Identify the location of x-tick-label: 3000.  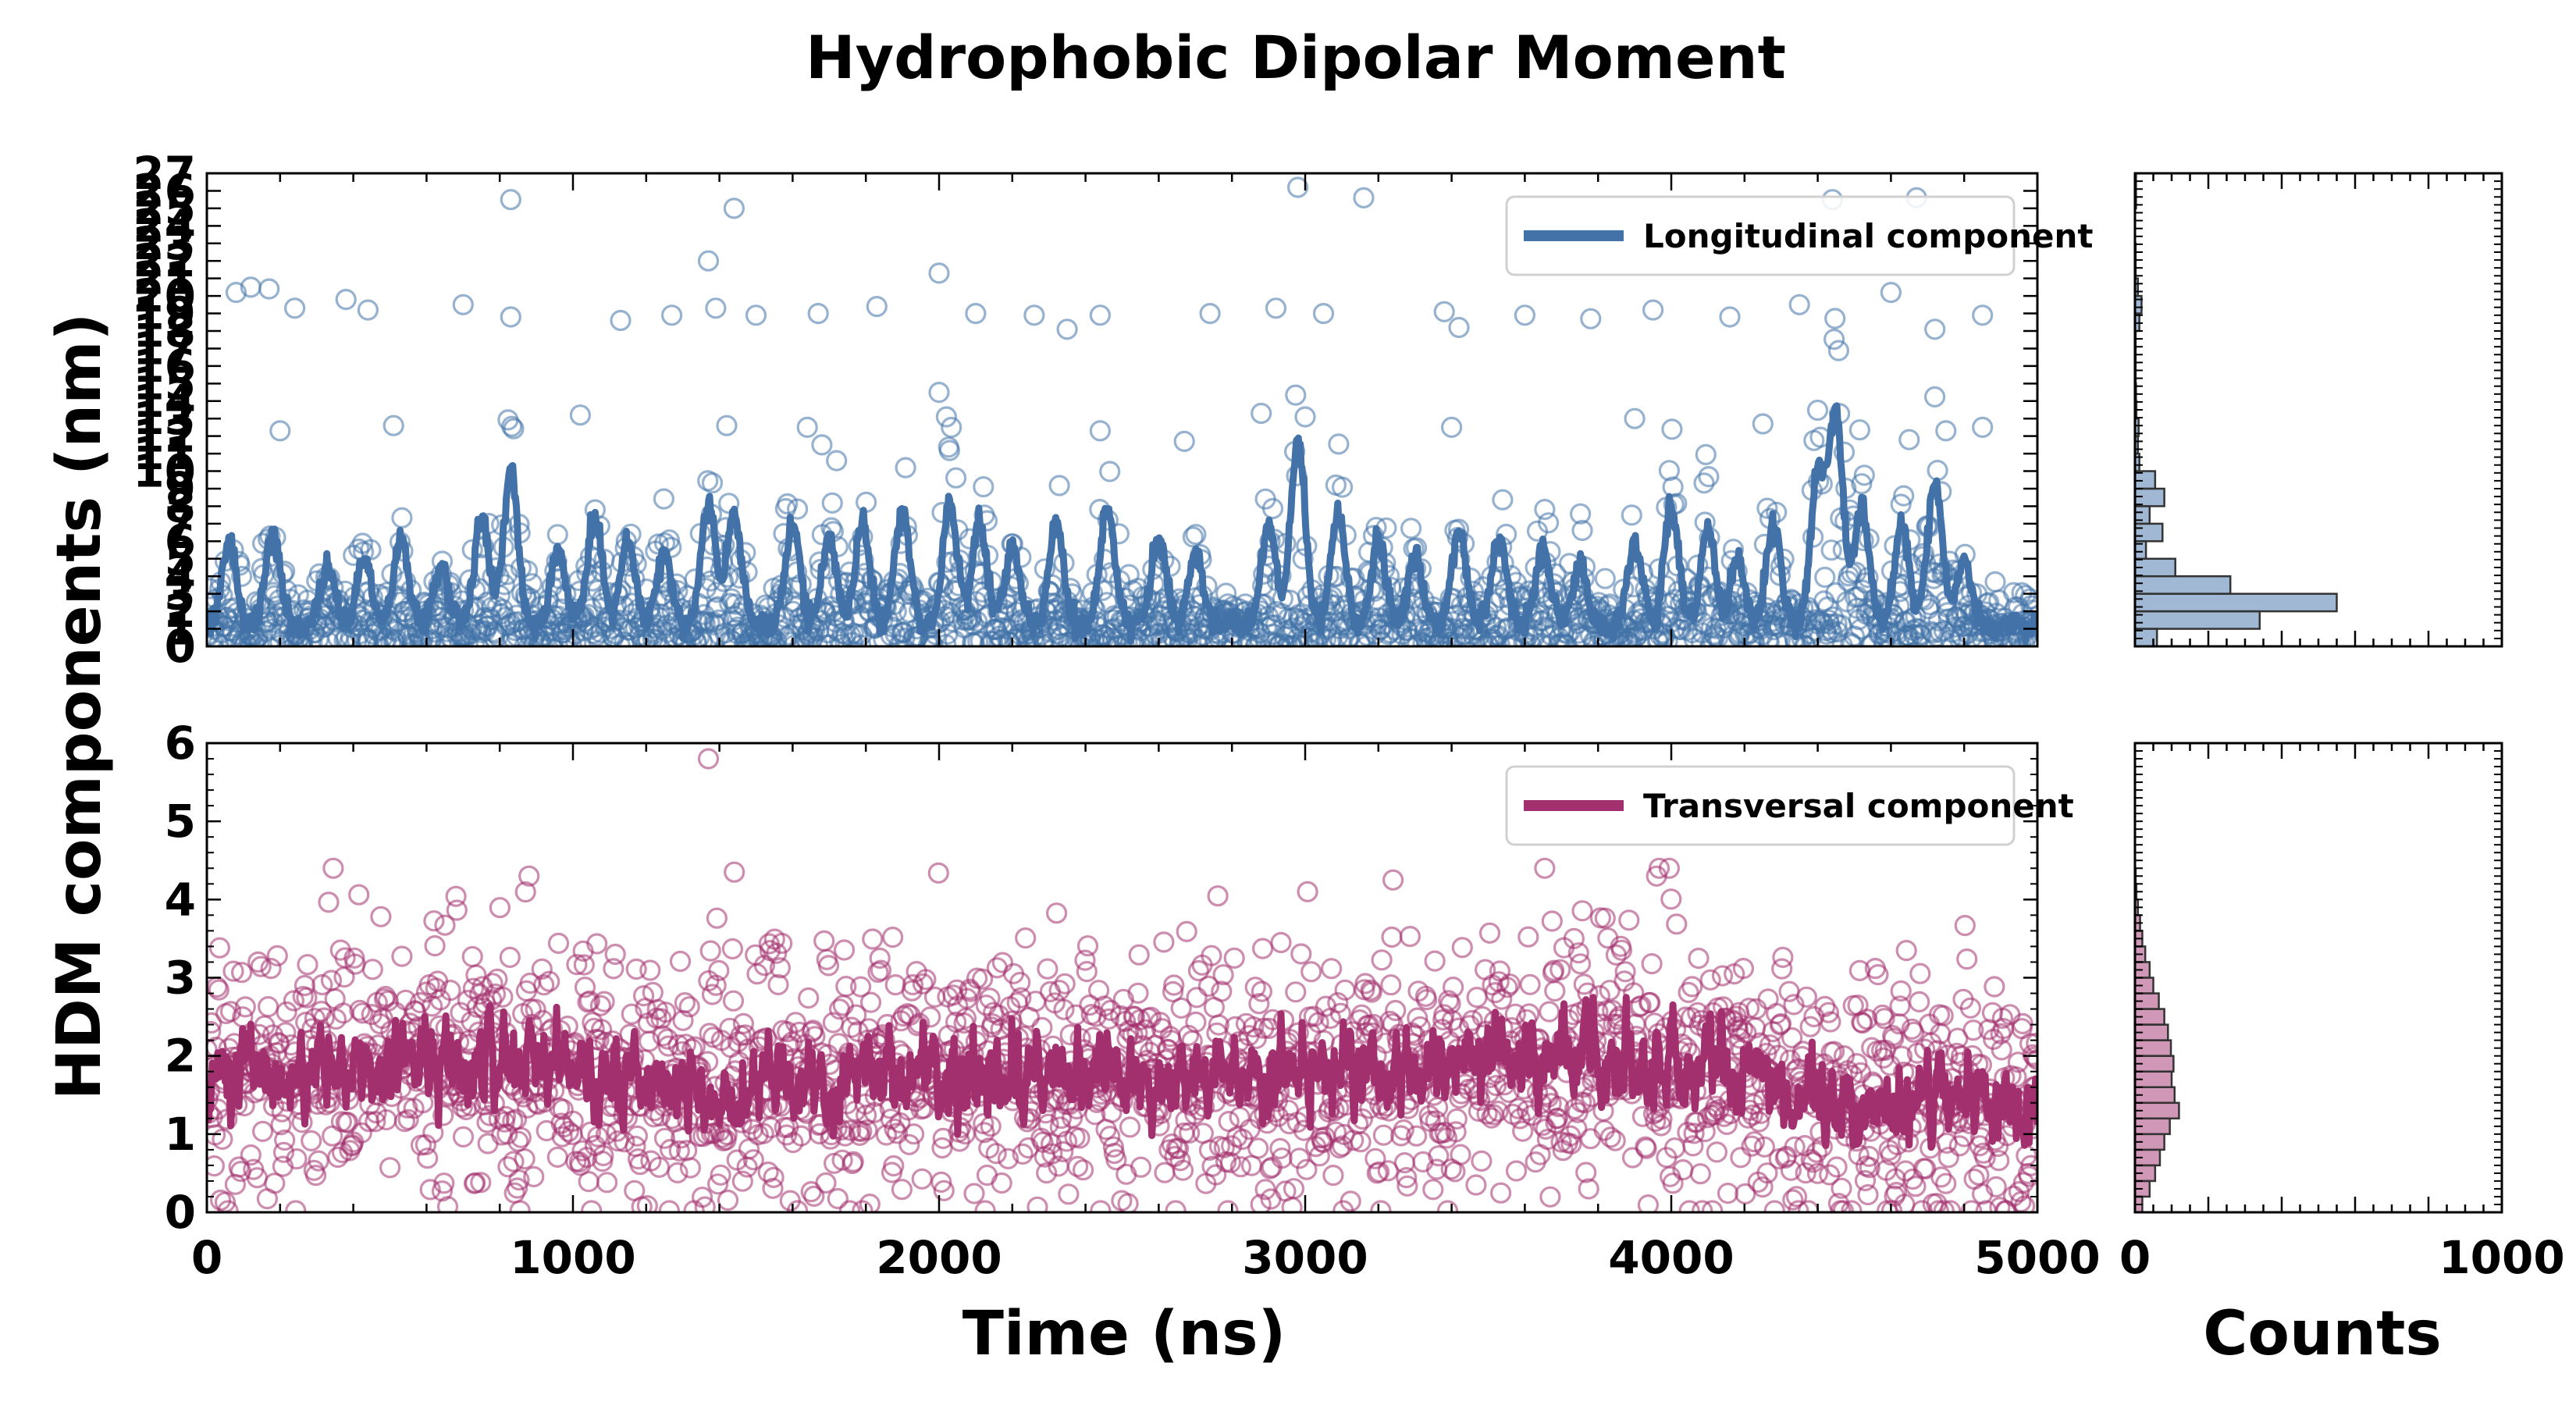
(1305, 1257).